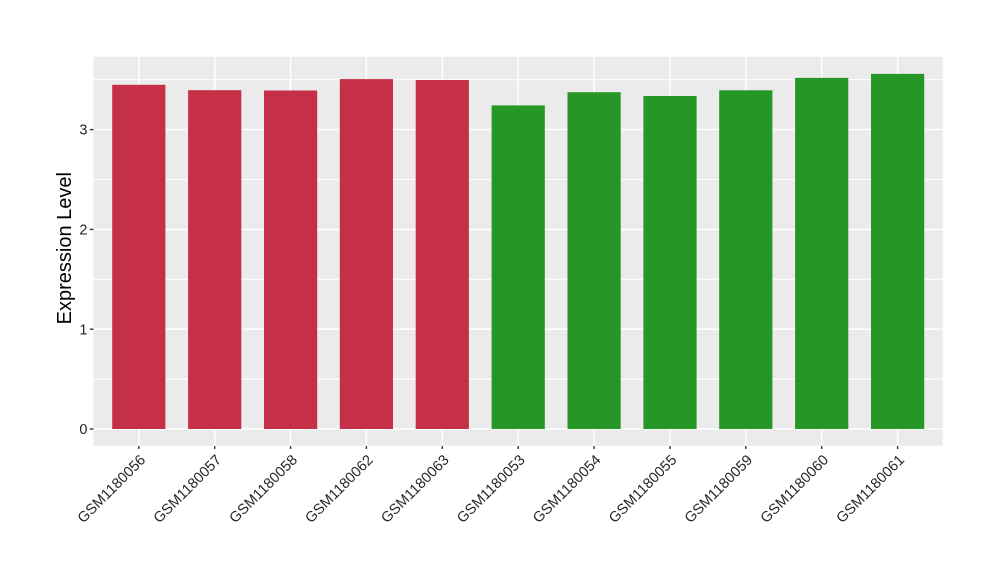 This screenshot has height=585, width=1000. I want to click on svg-text: 2, so click(83, 231).